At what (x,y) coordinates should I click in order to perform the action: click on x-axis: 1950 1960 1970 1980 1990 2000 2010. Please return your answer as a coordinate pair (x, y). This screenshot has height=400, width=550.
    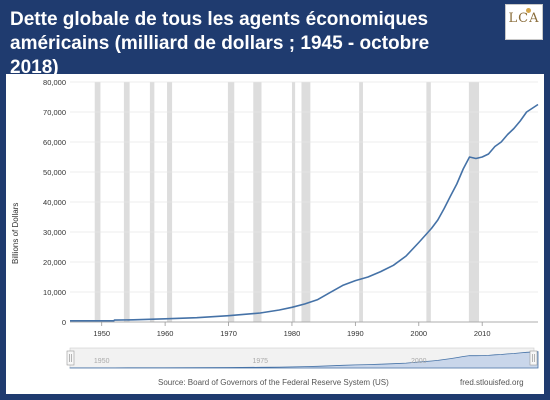
    Looking at the image, I should click on (304, 329).